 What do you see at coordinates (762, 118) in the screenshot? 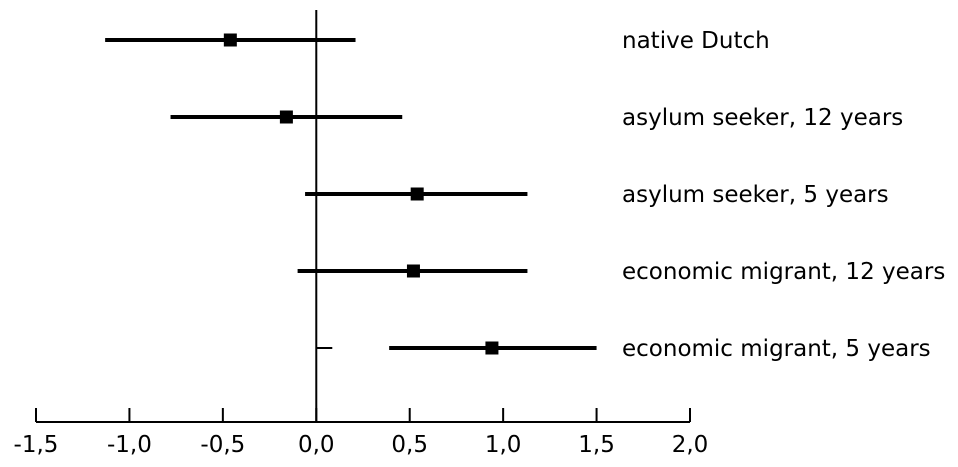
I see `row-label: asylum seeker, 12 years` at bounding box center [762, 118].